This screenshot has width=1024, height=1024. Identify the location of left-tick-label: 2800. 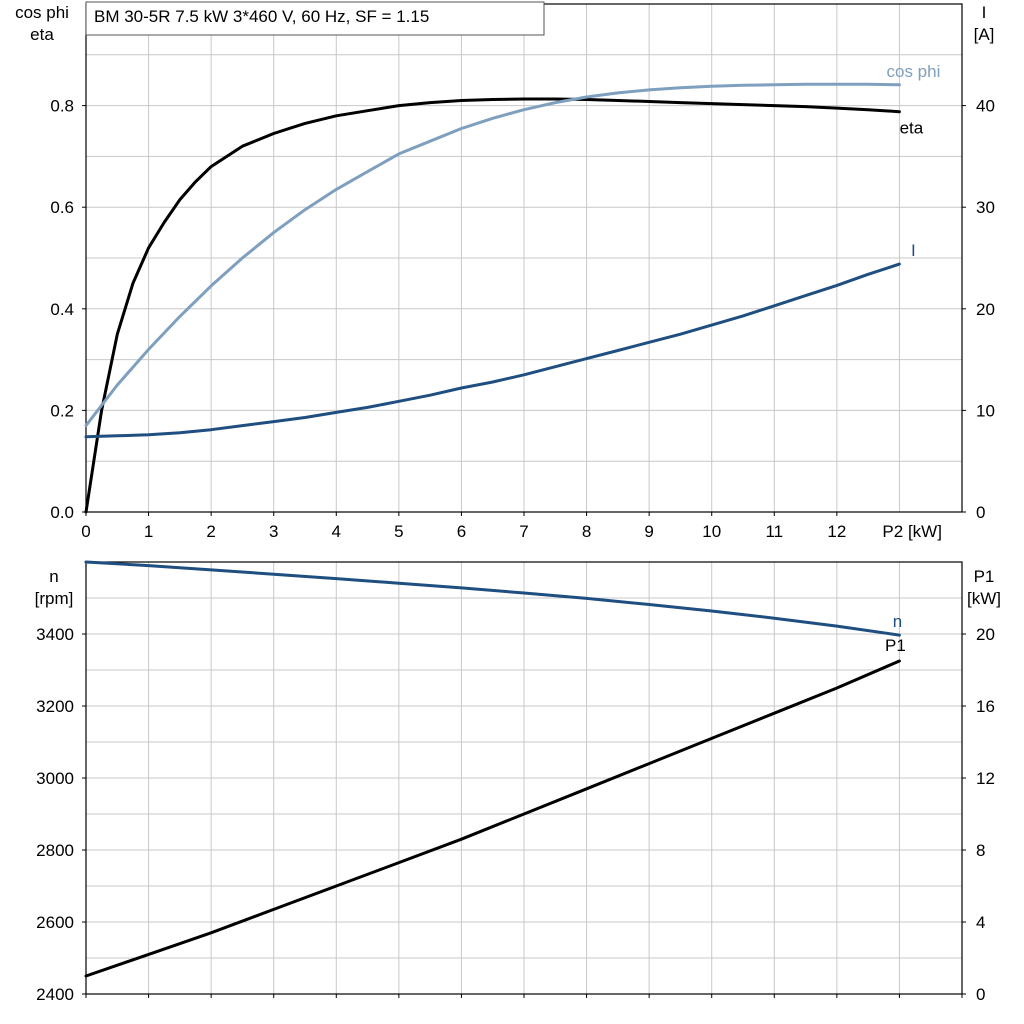
(55, 850).